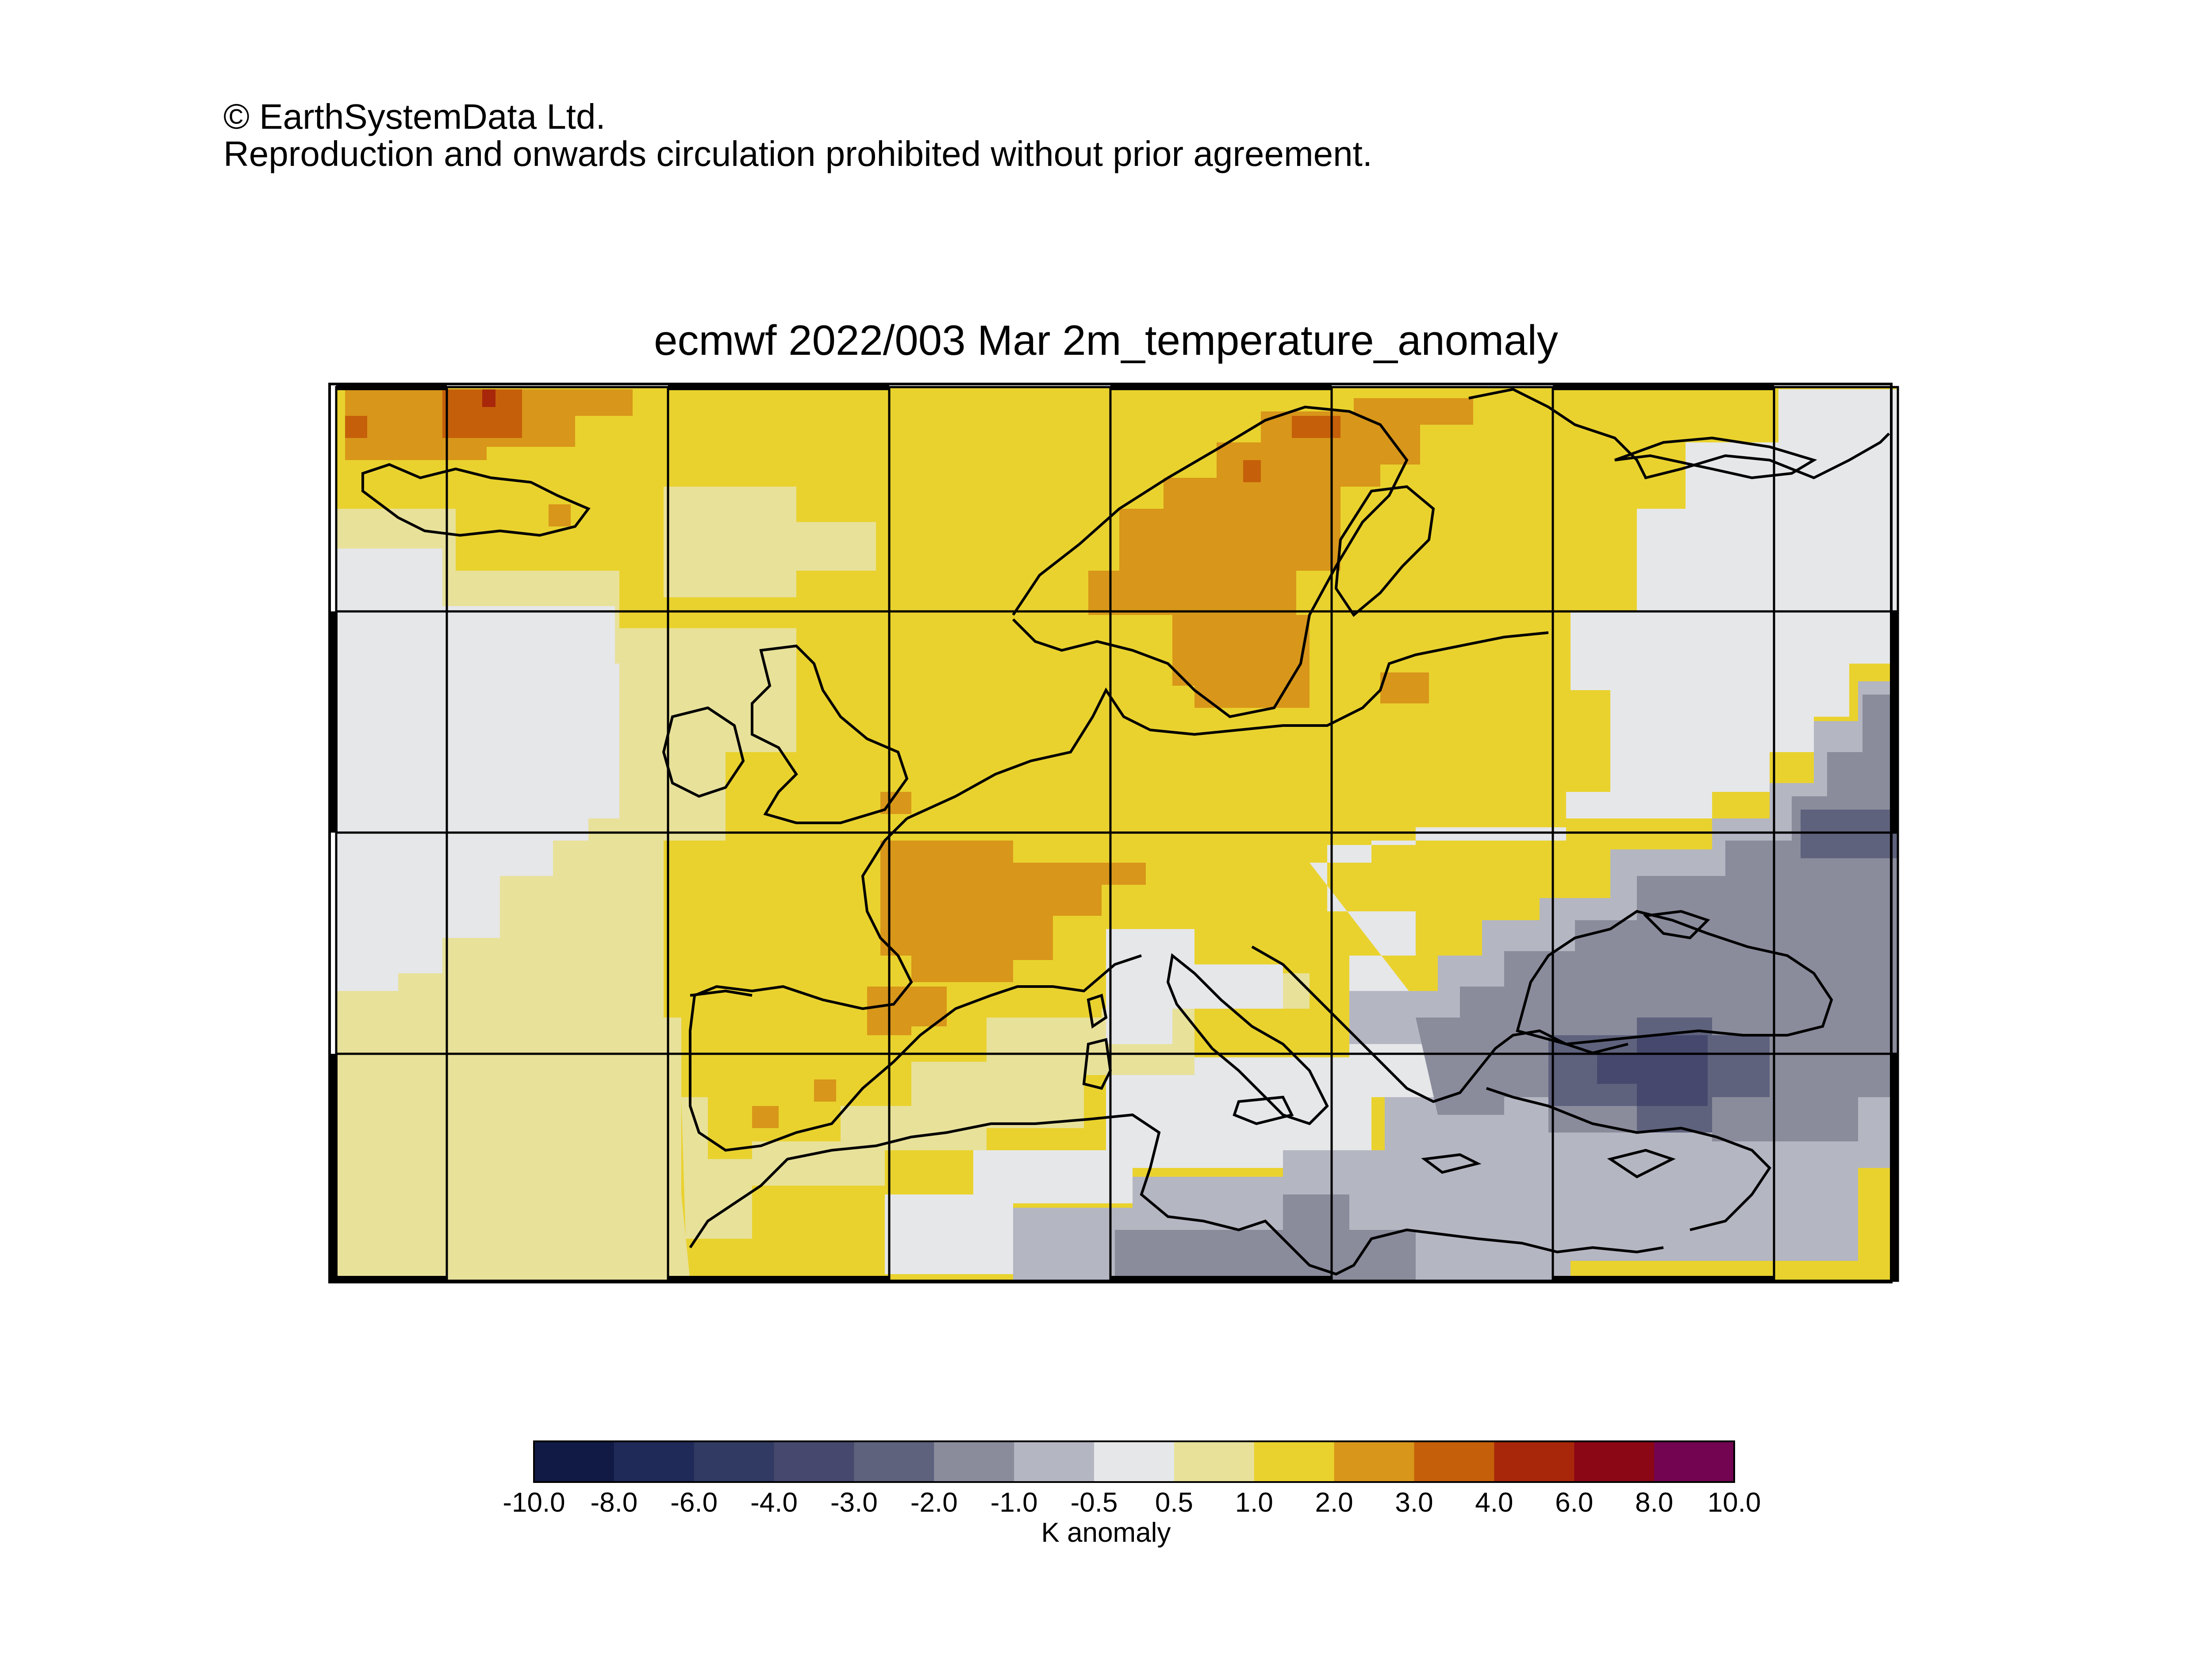 The width and height of the screenshot is (2212, 1659). I want to click on colorbar-tick-label: -4.0, so click(774, 1503).